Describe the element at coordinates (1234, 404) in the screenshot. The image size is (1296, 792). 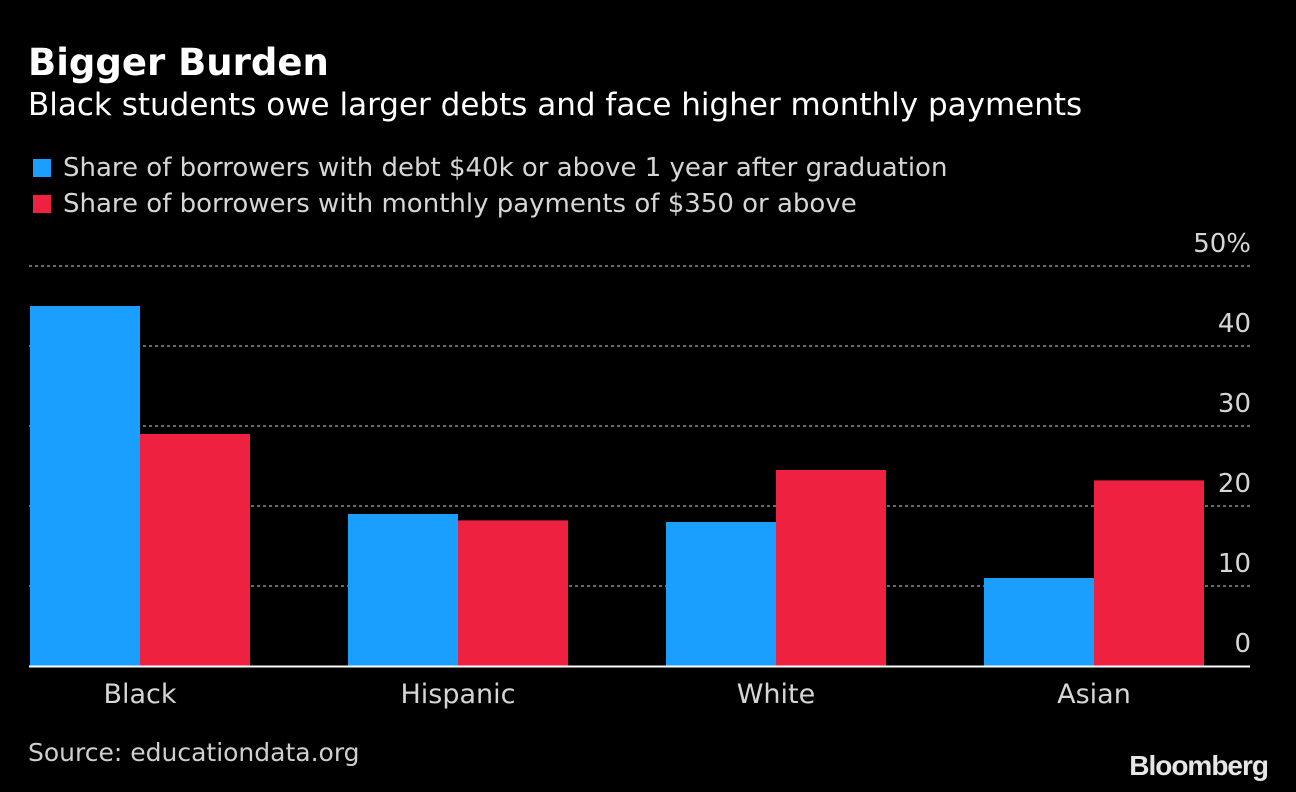
I see `y-tick-label-3: 30` at that location.